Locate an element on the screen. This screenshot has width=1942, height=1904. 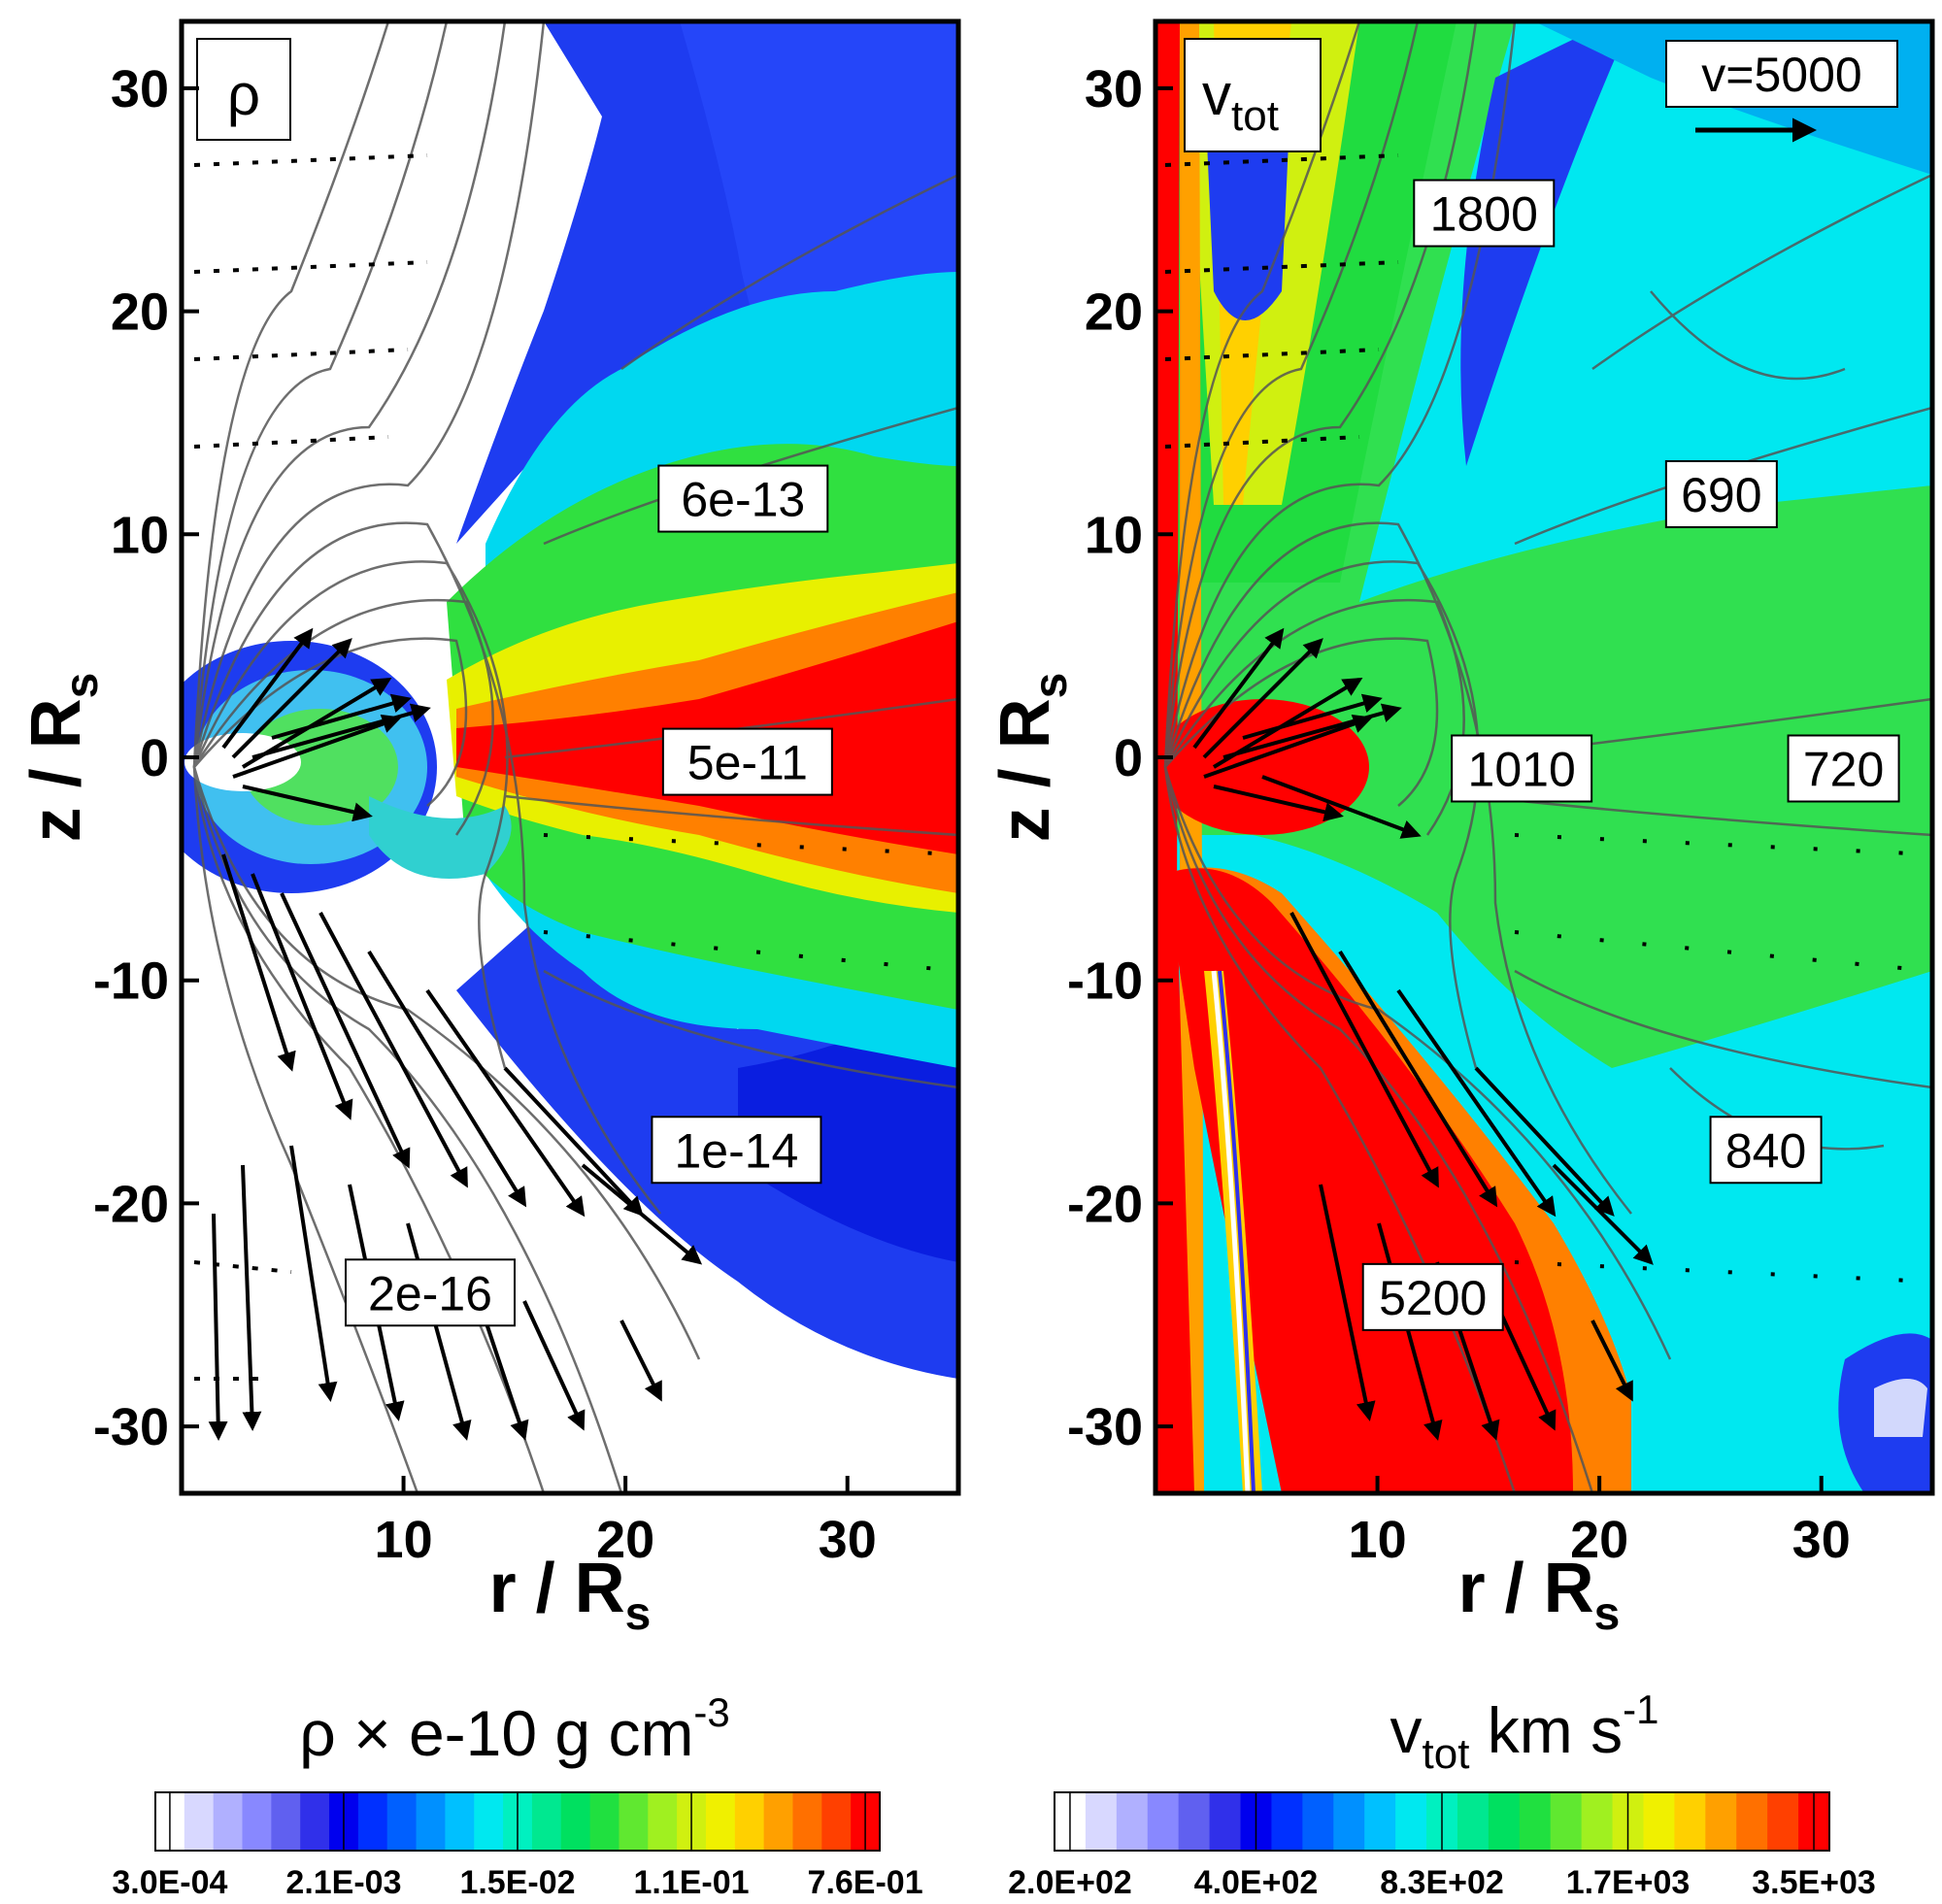
density-y-tick-label: -20 is located at coordinates (131, 1204).